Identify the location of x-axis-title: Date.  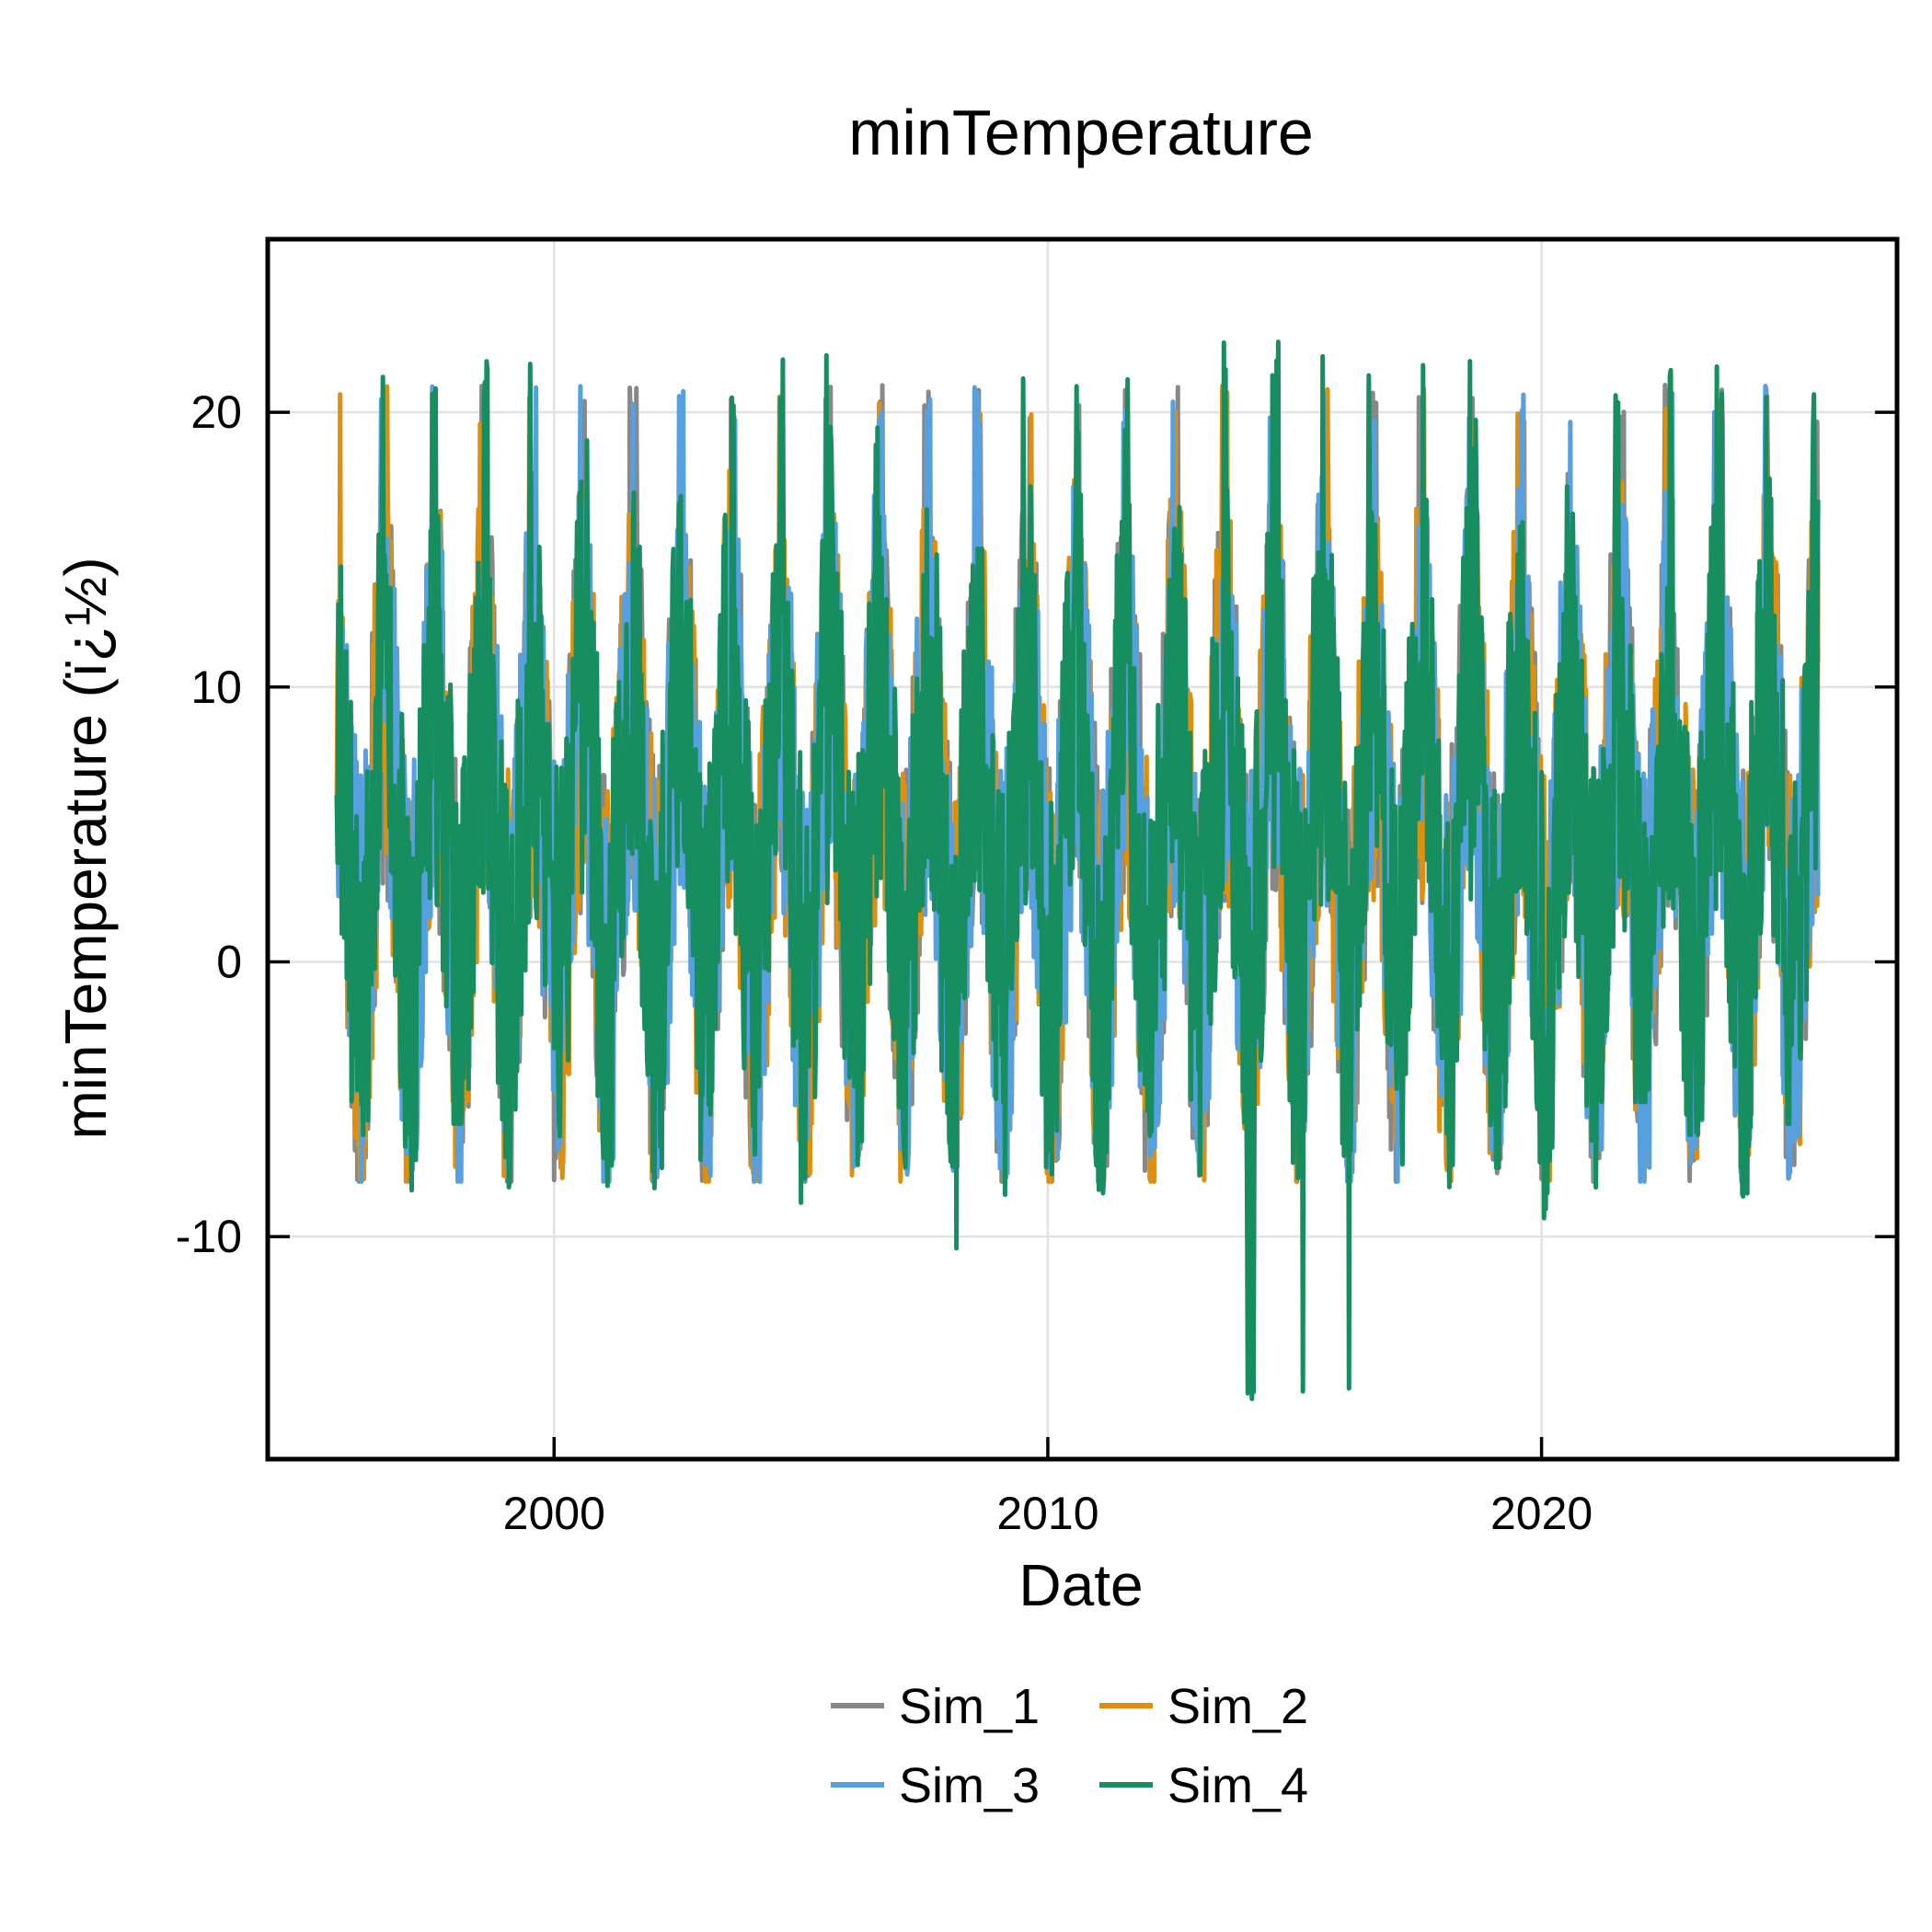
(1080, 1585).